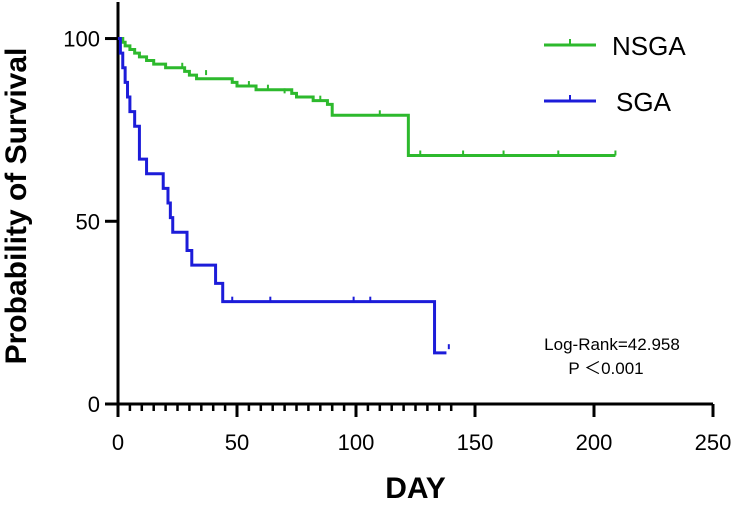 Image resolution: width=744 pixels, height=505 pixels. I want to click on x-tick-label: 0, so click(118, 442).